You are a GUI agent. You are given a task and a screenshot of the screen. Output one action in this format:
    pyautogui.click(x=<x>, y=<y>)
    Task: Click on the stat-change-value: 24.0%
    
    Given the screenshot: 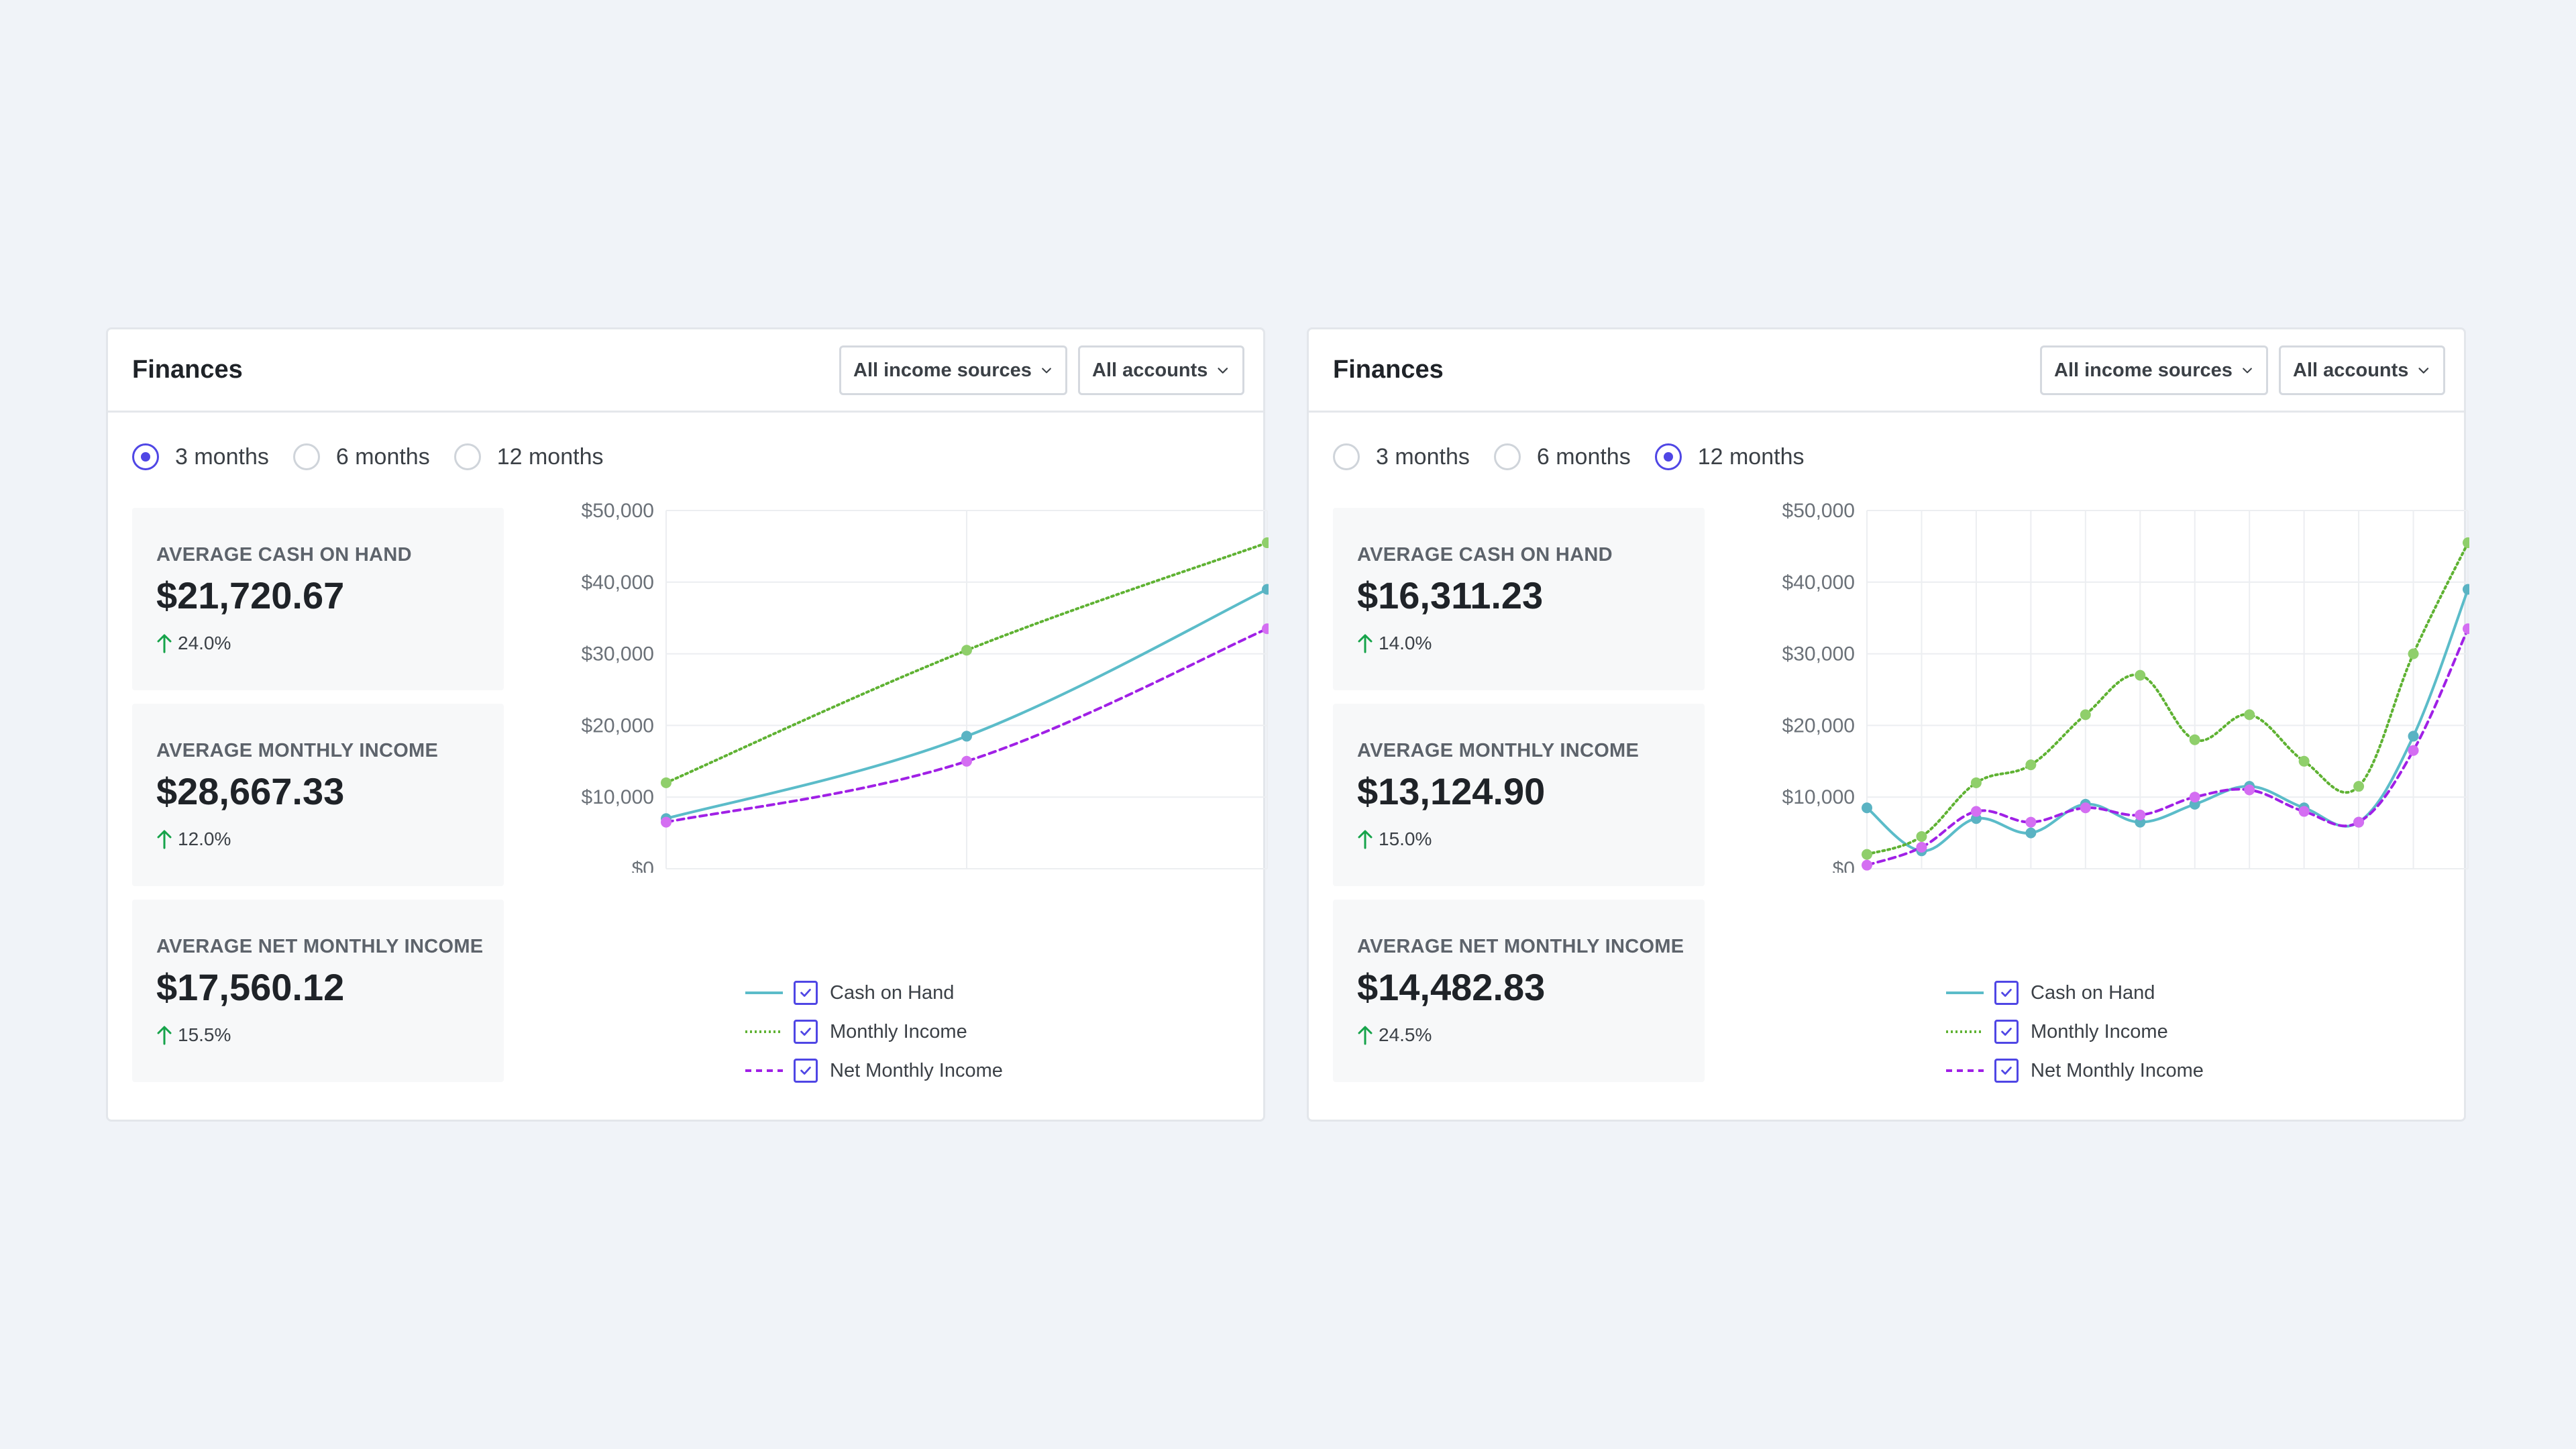 What is the action you would take?
    pyautogui.click(x=204, y=643)
    